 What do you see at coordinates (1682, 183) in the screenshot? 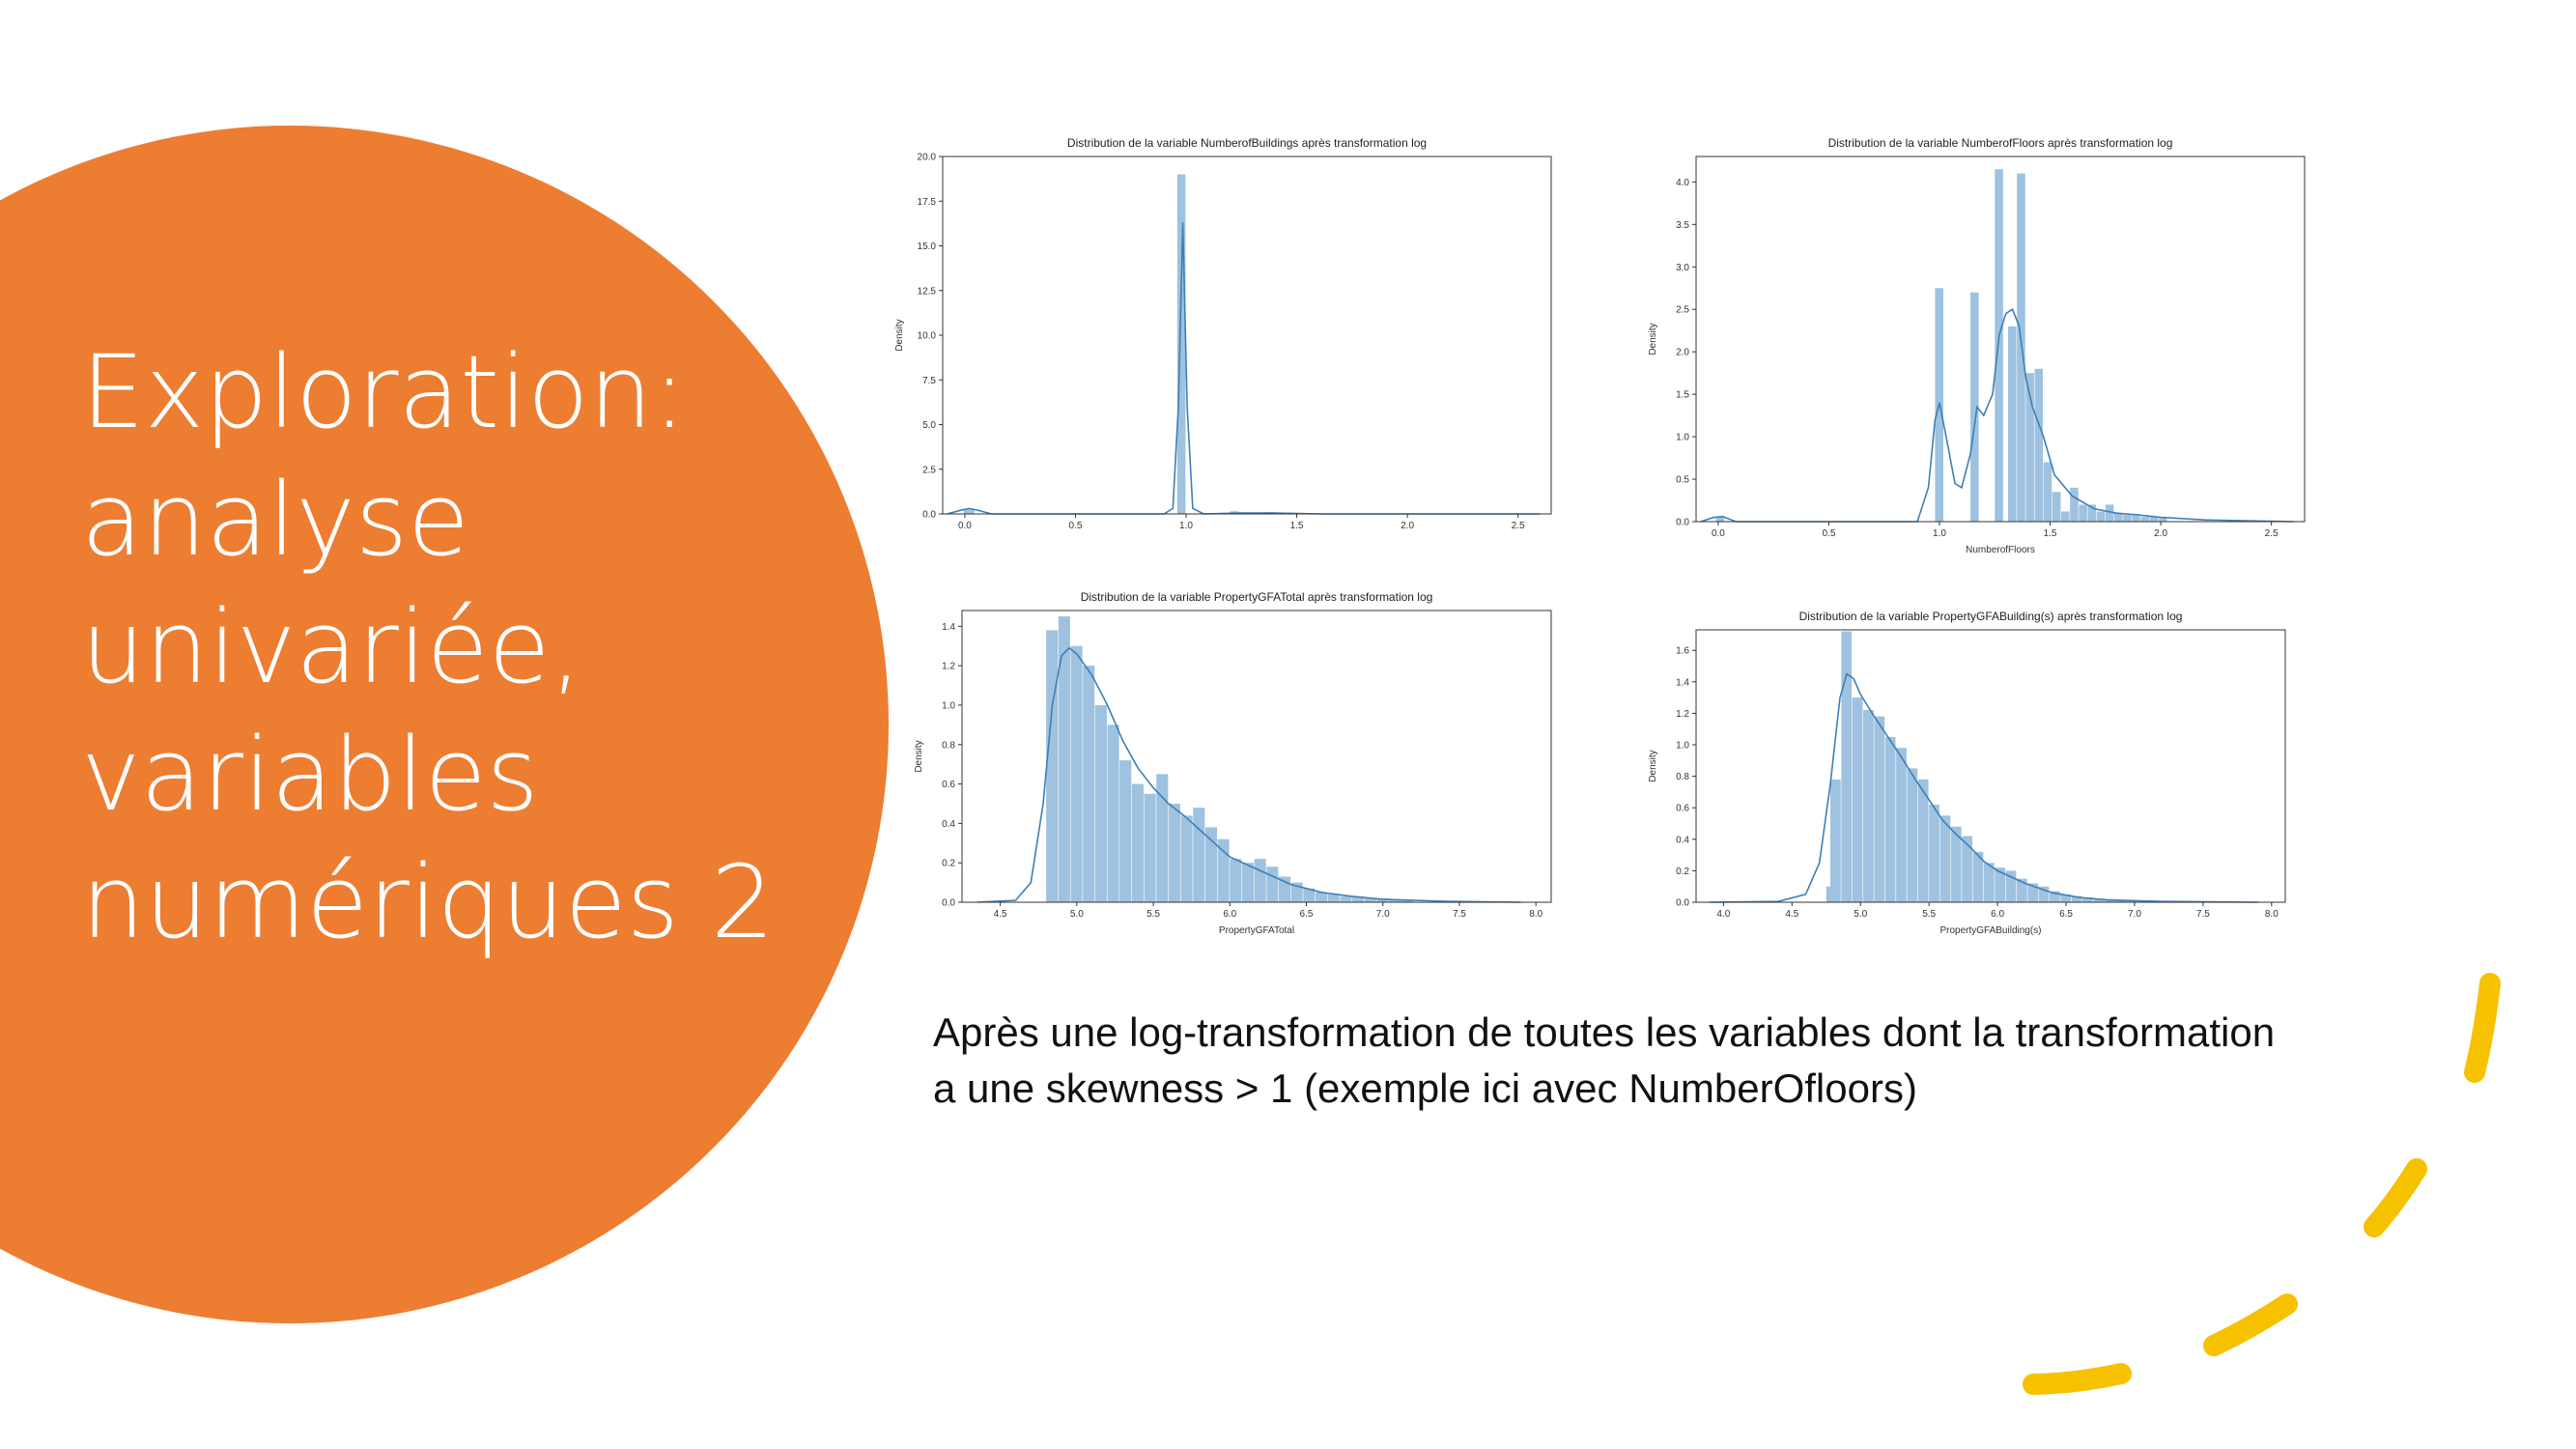
I see `y-tick-label: 4.0` at bounding box center [1682, 183].